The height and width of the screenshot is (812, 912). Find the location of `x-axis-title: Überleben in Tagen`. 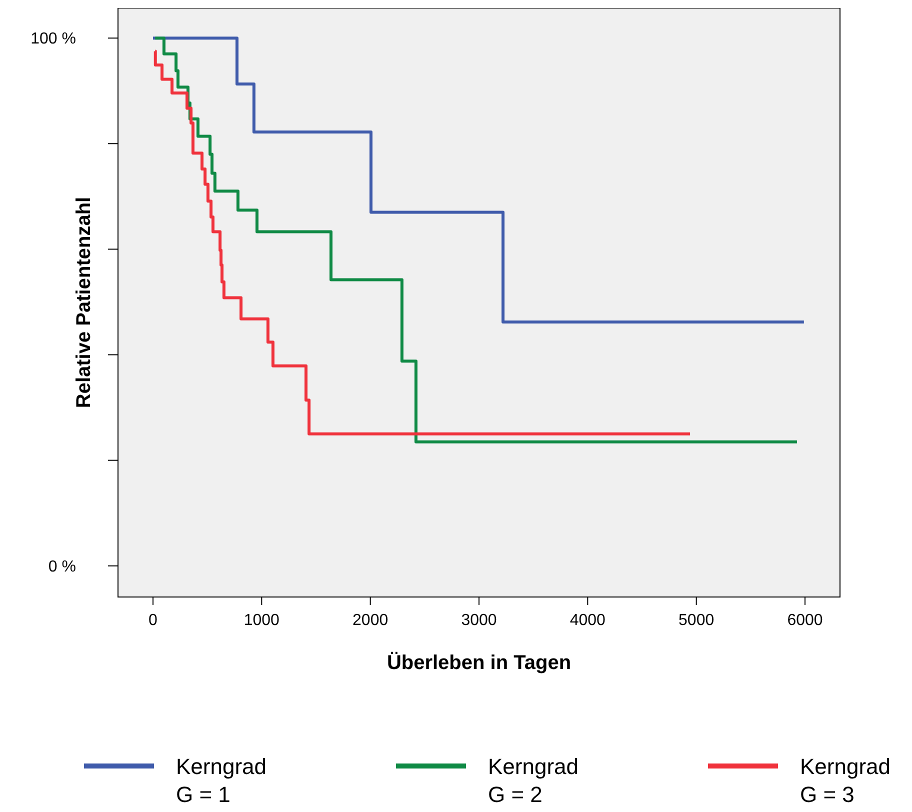

x-axis-title: Überleben in Tagen is located at coordinates (479, 662).